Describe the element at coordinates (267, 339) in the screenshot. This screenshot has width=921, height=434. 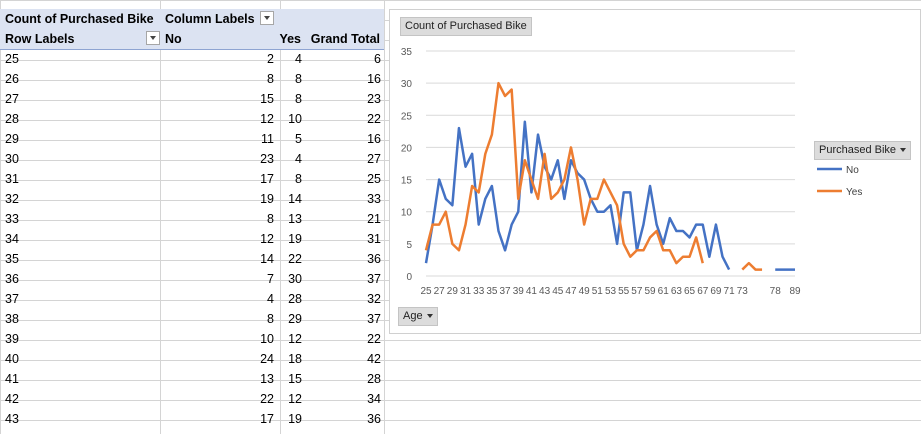
I see `cell-no-count: 10` at that location.